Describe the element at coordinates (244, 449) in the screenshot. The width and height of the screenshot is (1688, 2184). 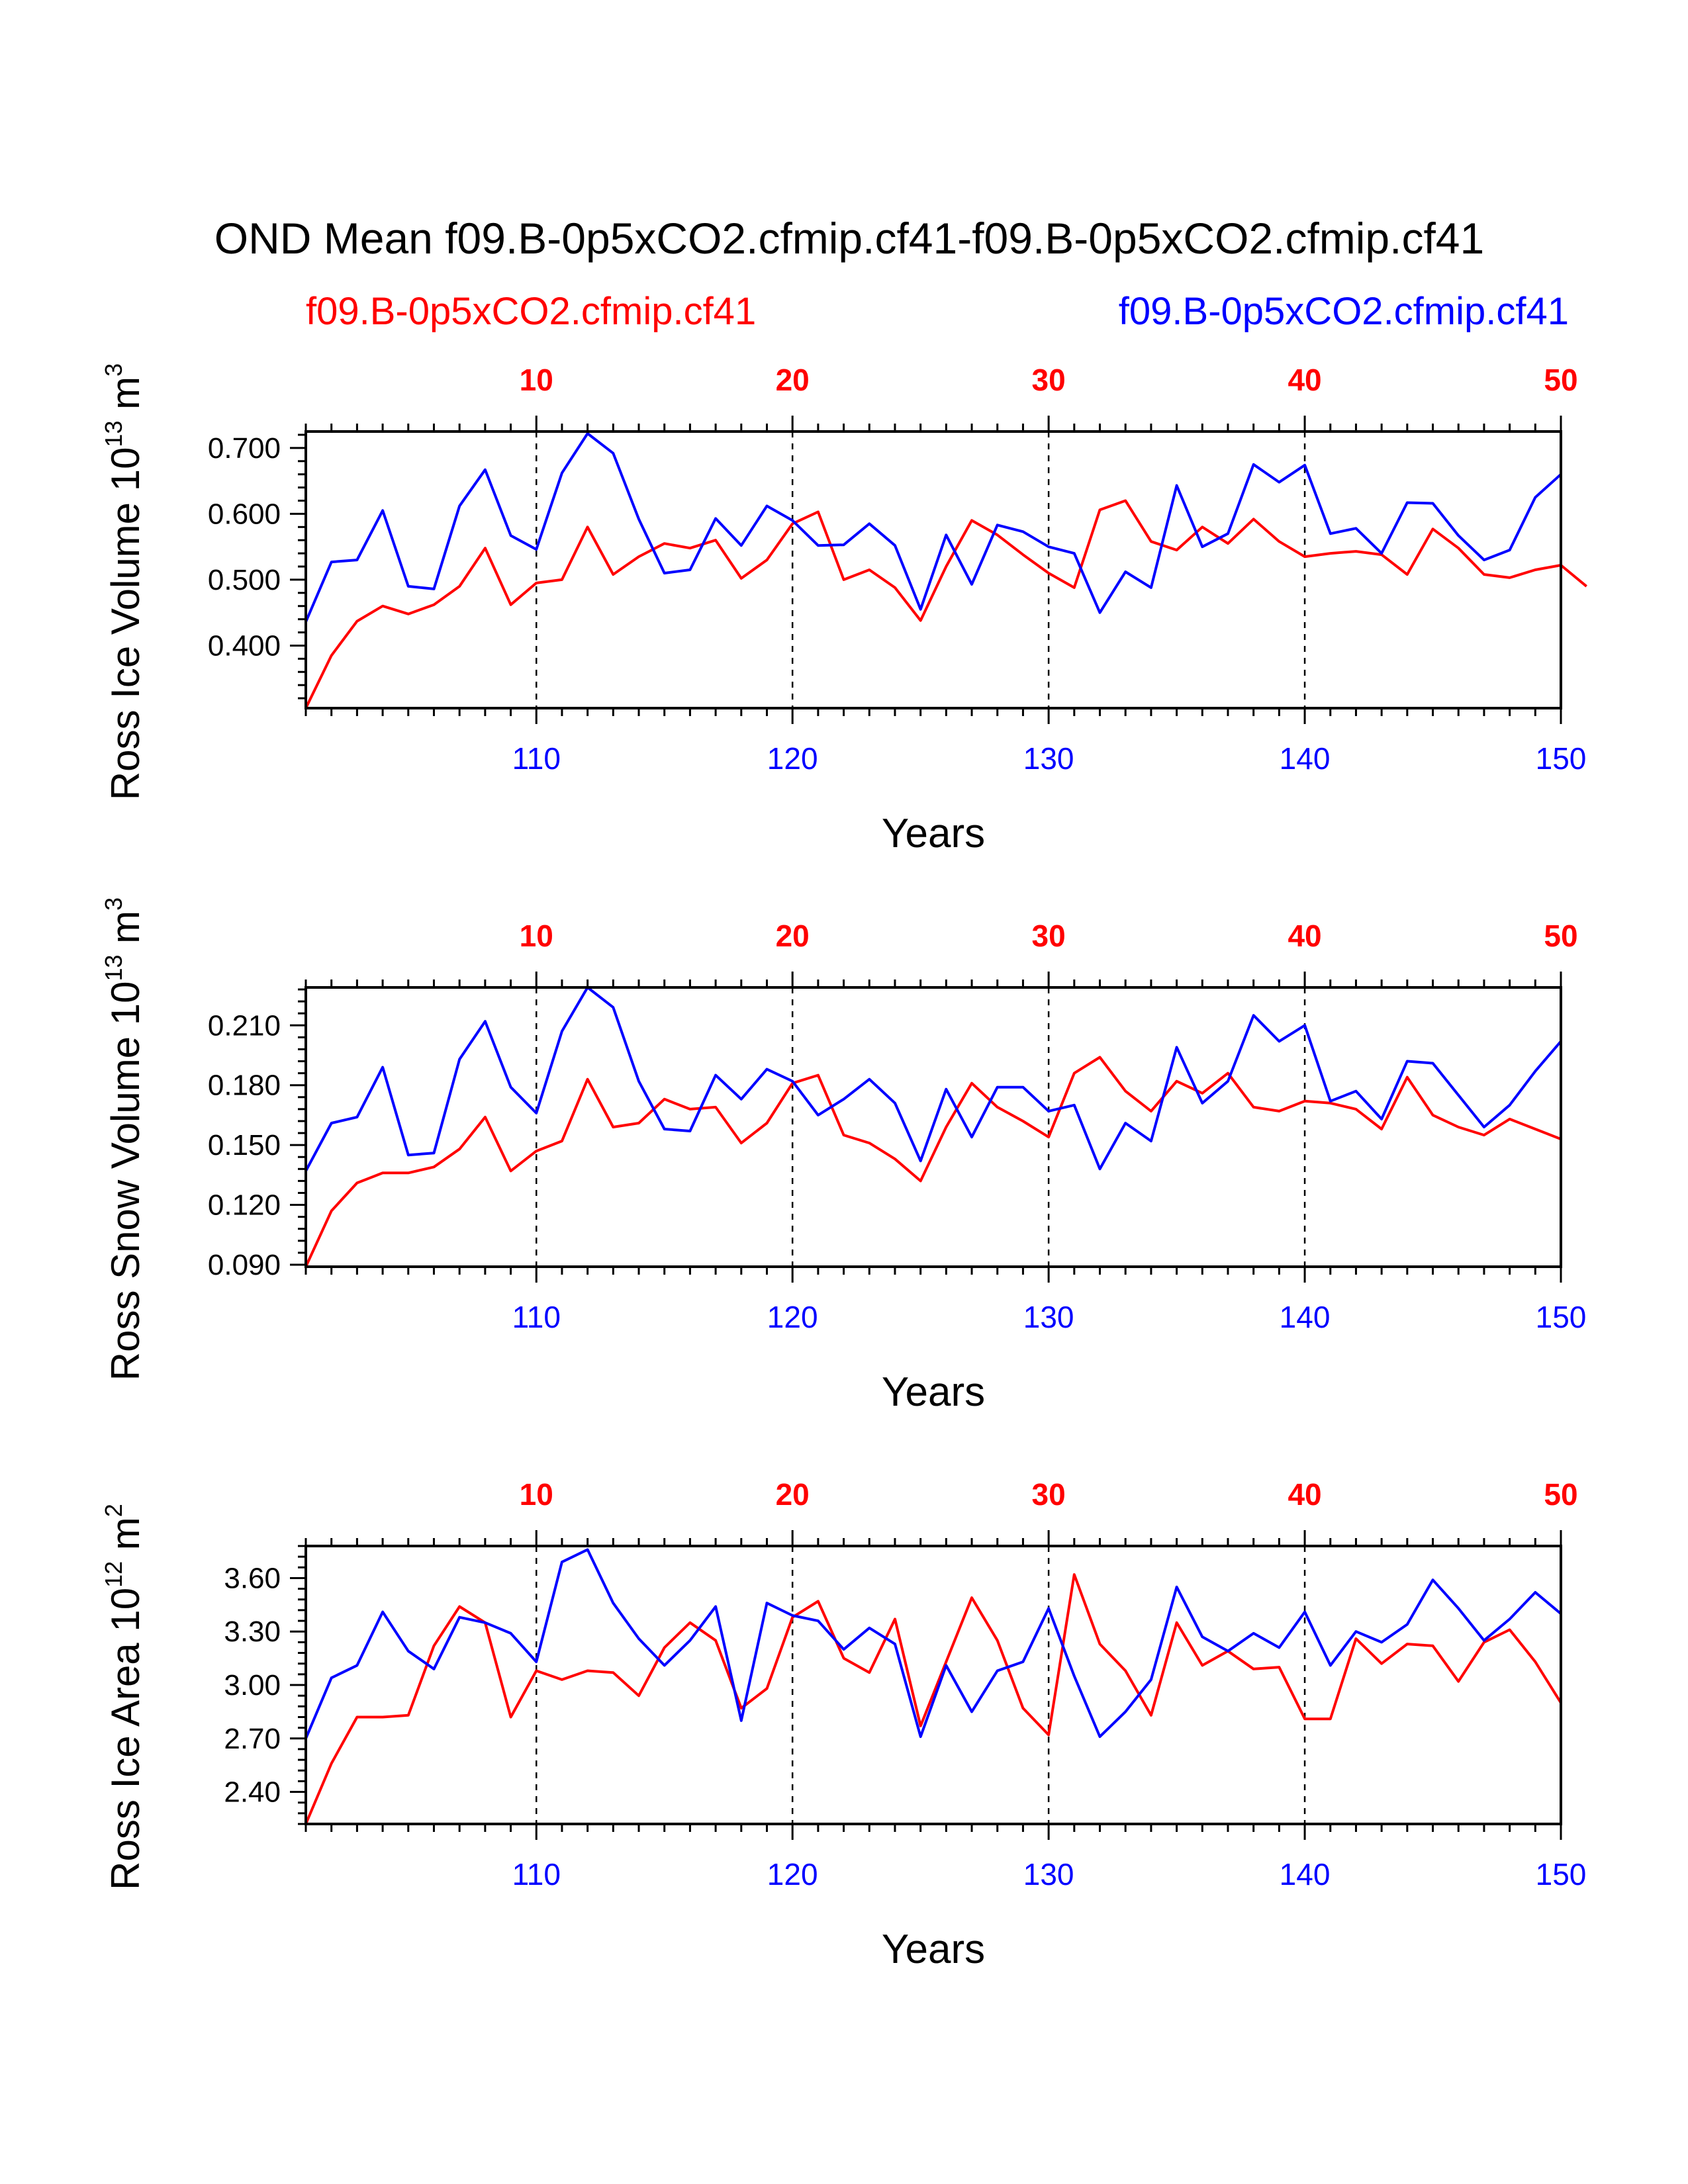
I see `y-tick-label: 0.700` at that location.